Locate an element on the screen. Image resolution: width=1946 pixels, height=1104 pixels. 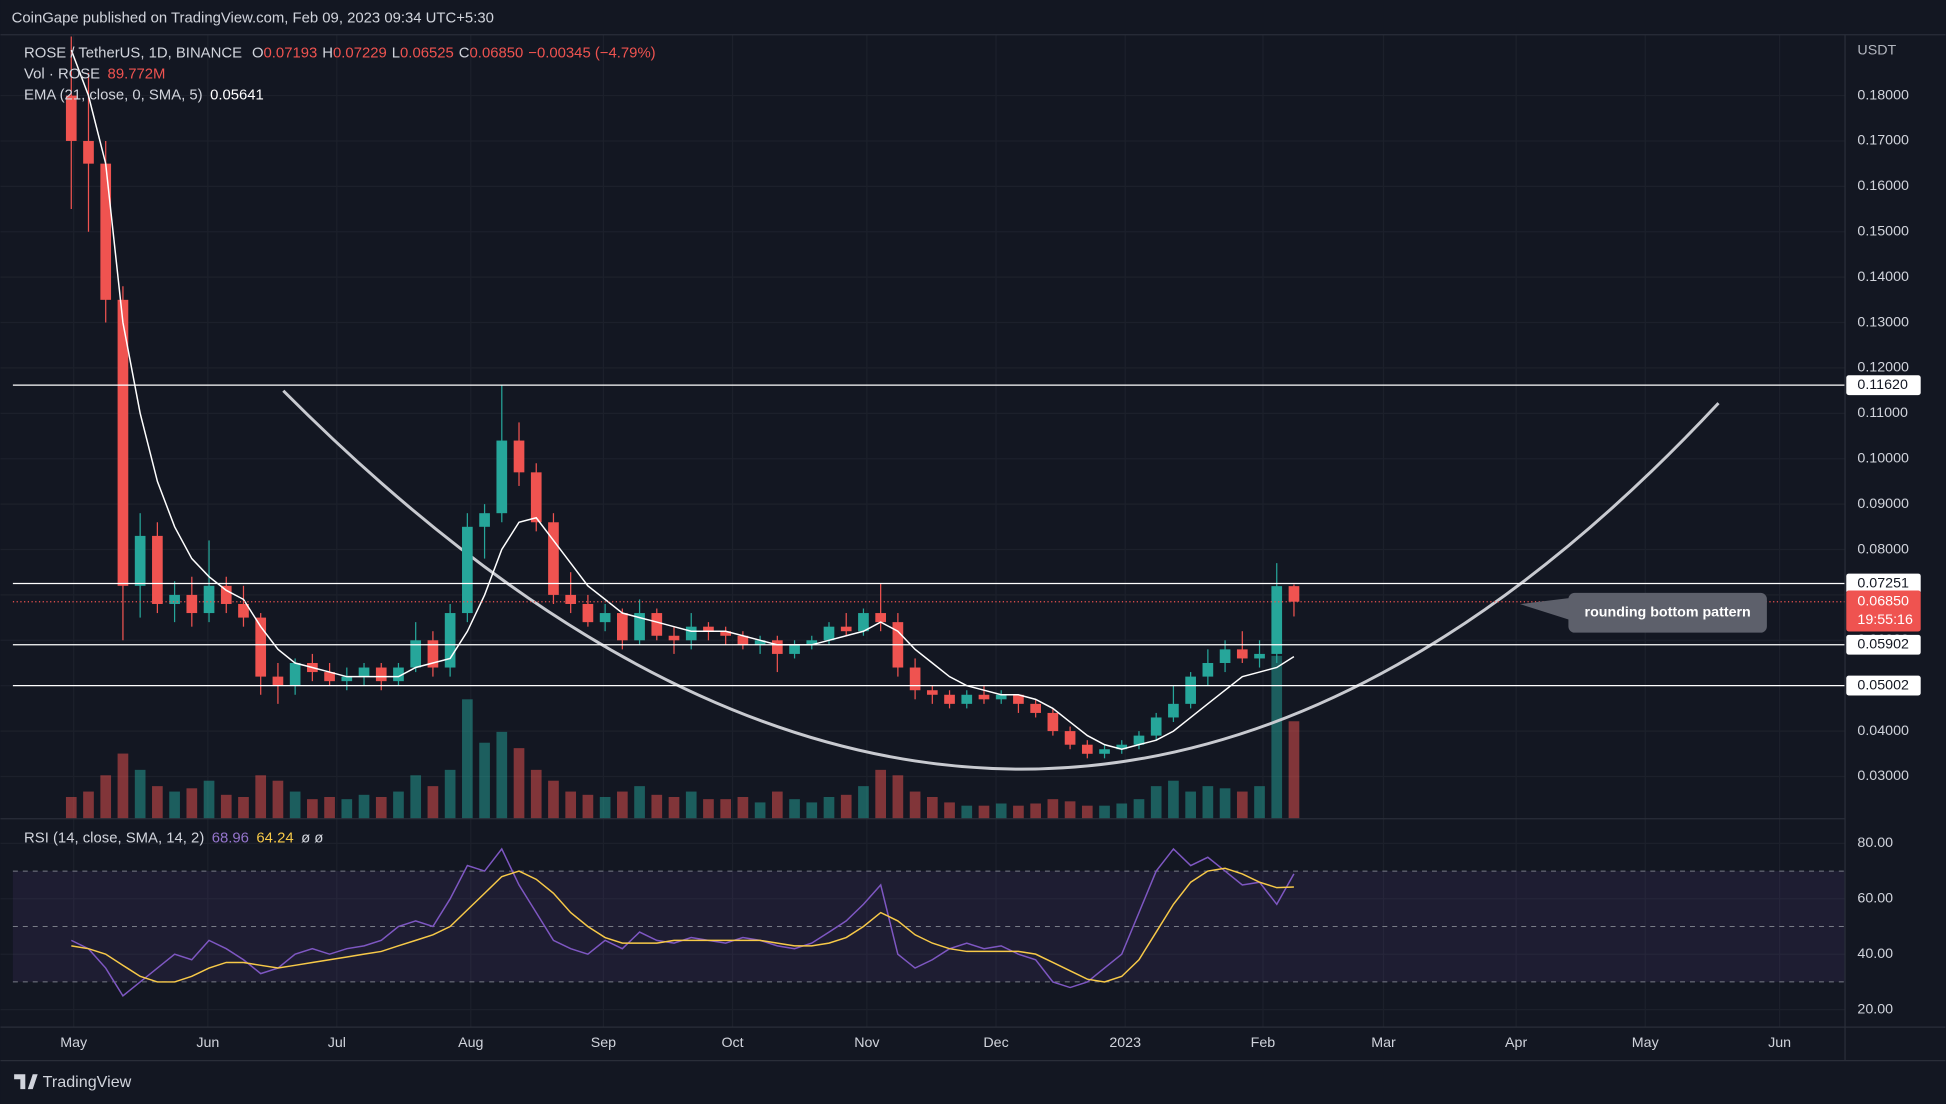
ema-label: EMA (21, close, 0, SMA, 5) is located at coordinates (113, 95).